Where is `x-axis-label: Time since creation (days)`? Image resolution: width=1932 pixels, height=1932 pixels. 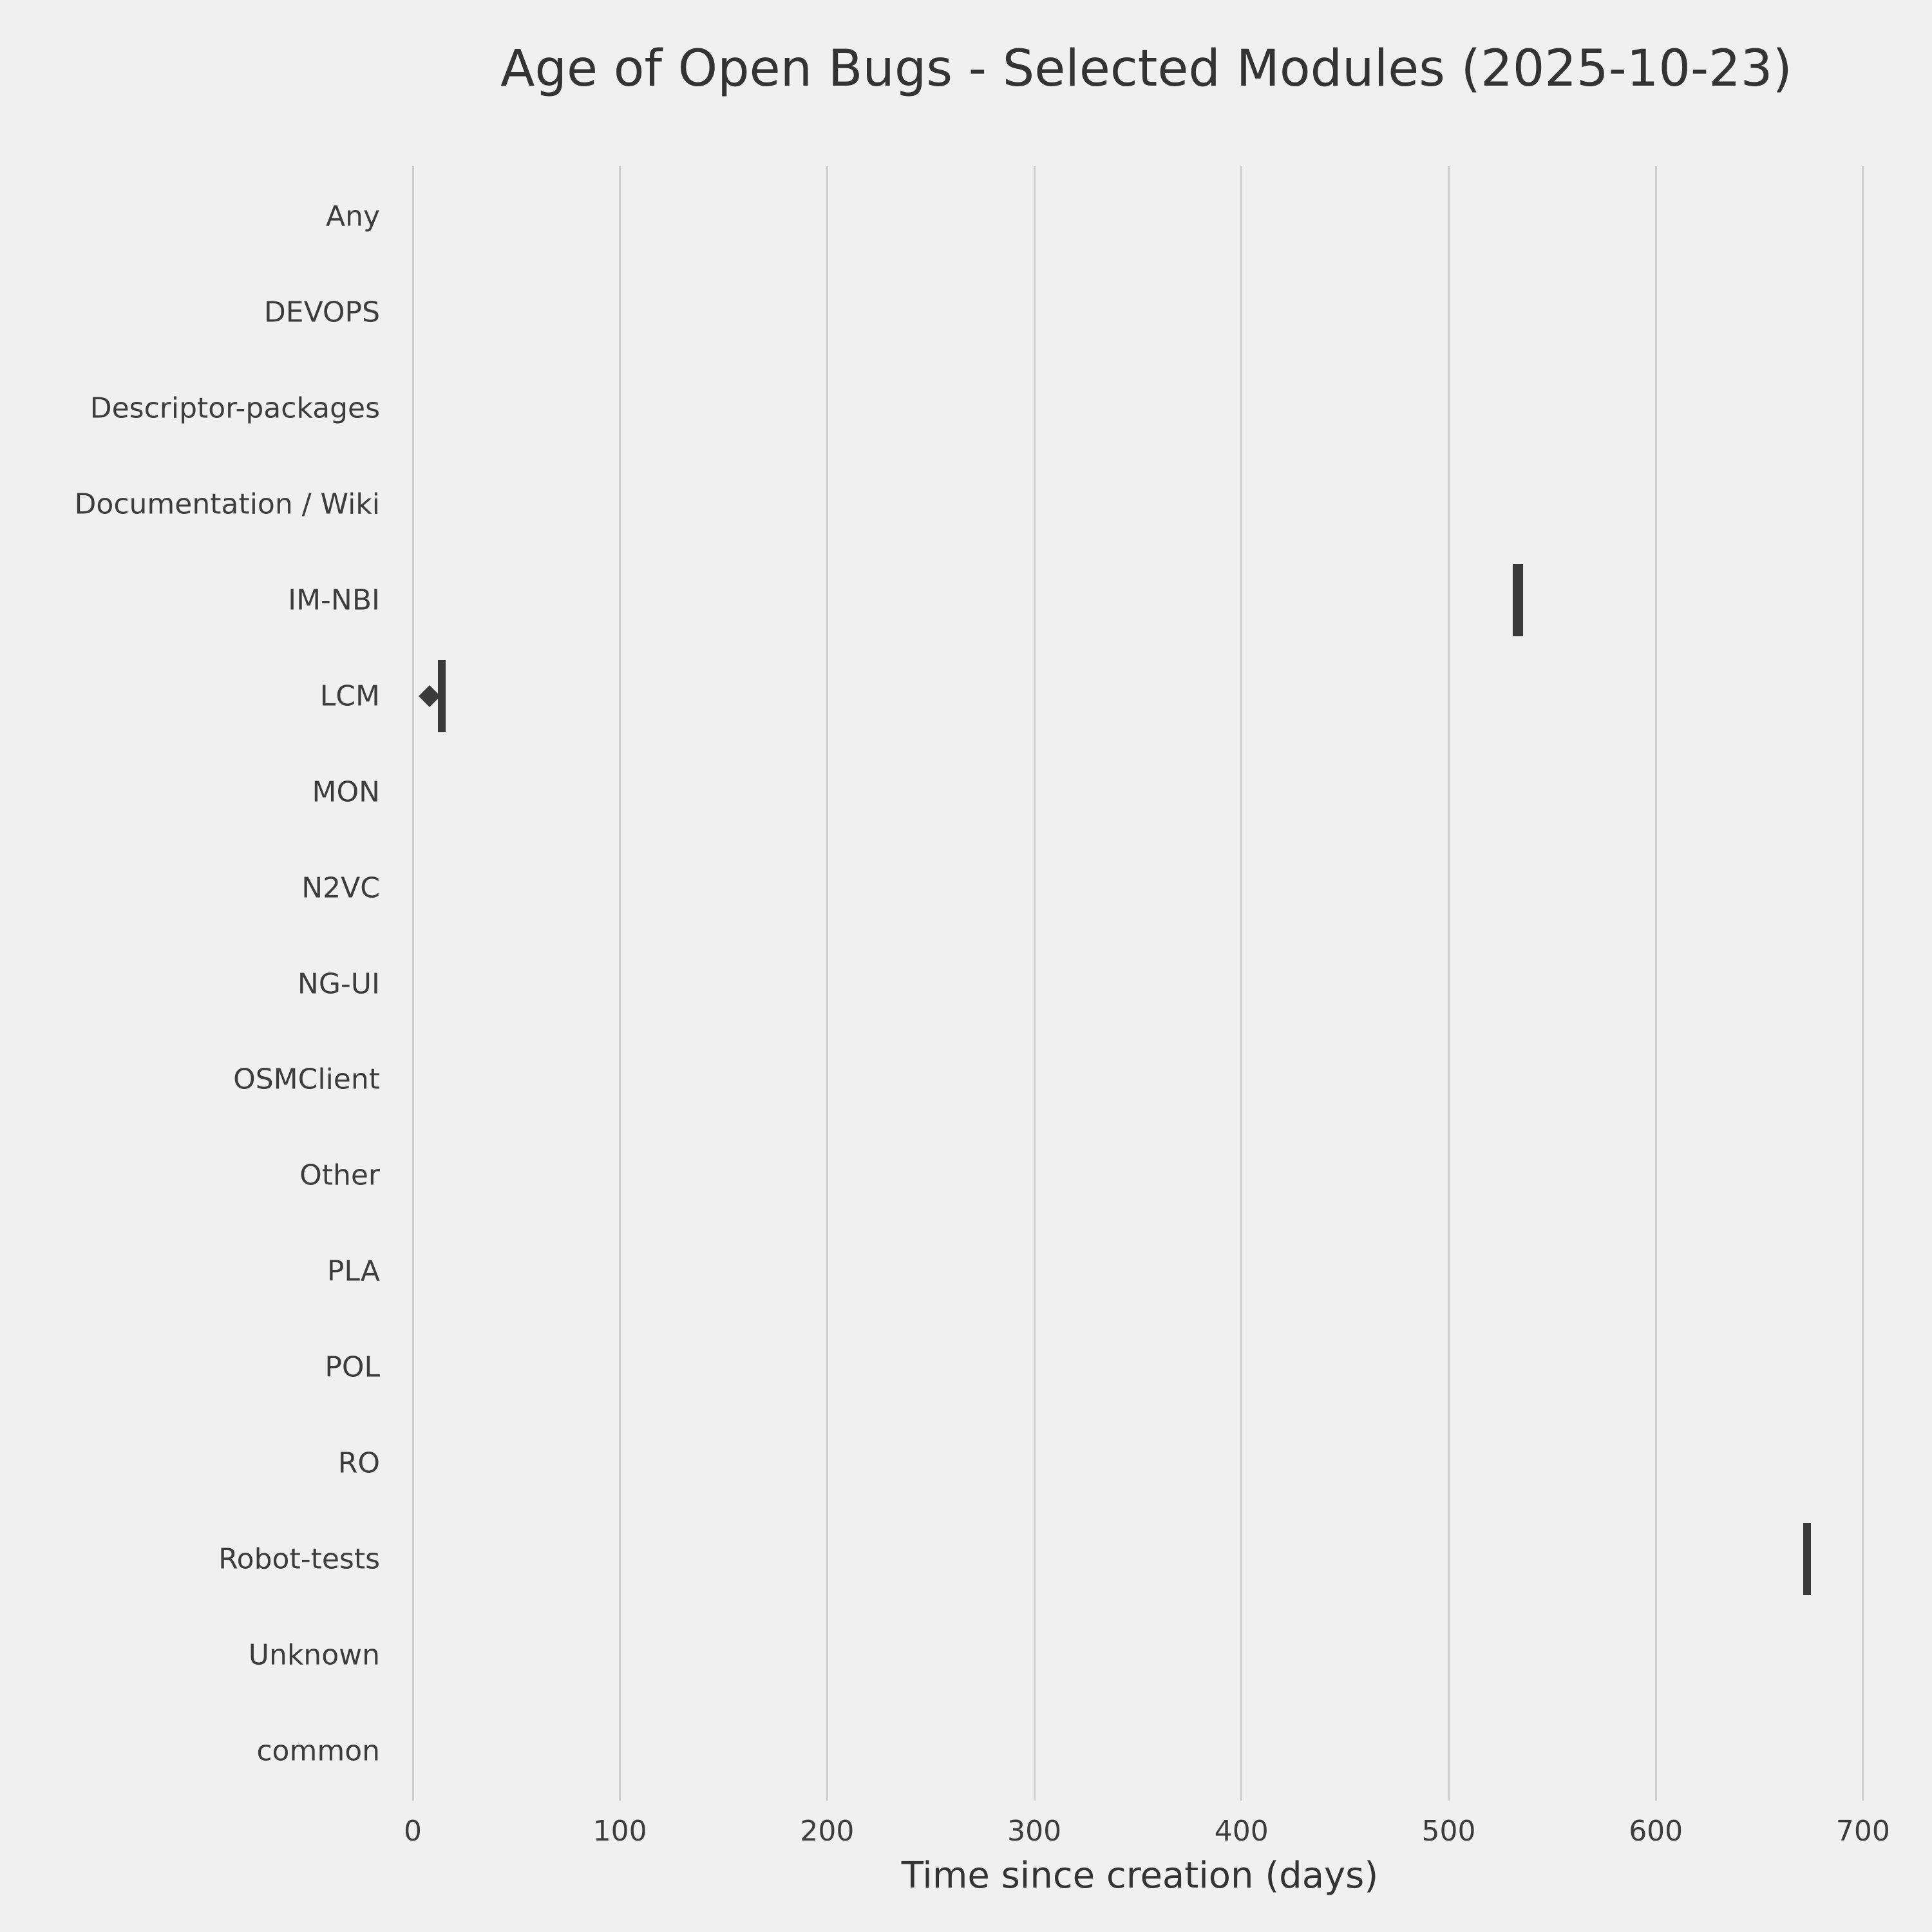
x-axis-label: Time since creation (days) is located at coordinates (1140, 1876).